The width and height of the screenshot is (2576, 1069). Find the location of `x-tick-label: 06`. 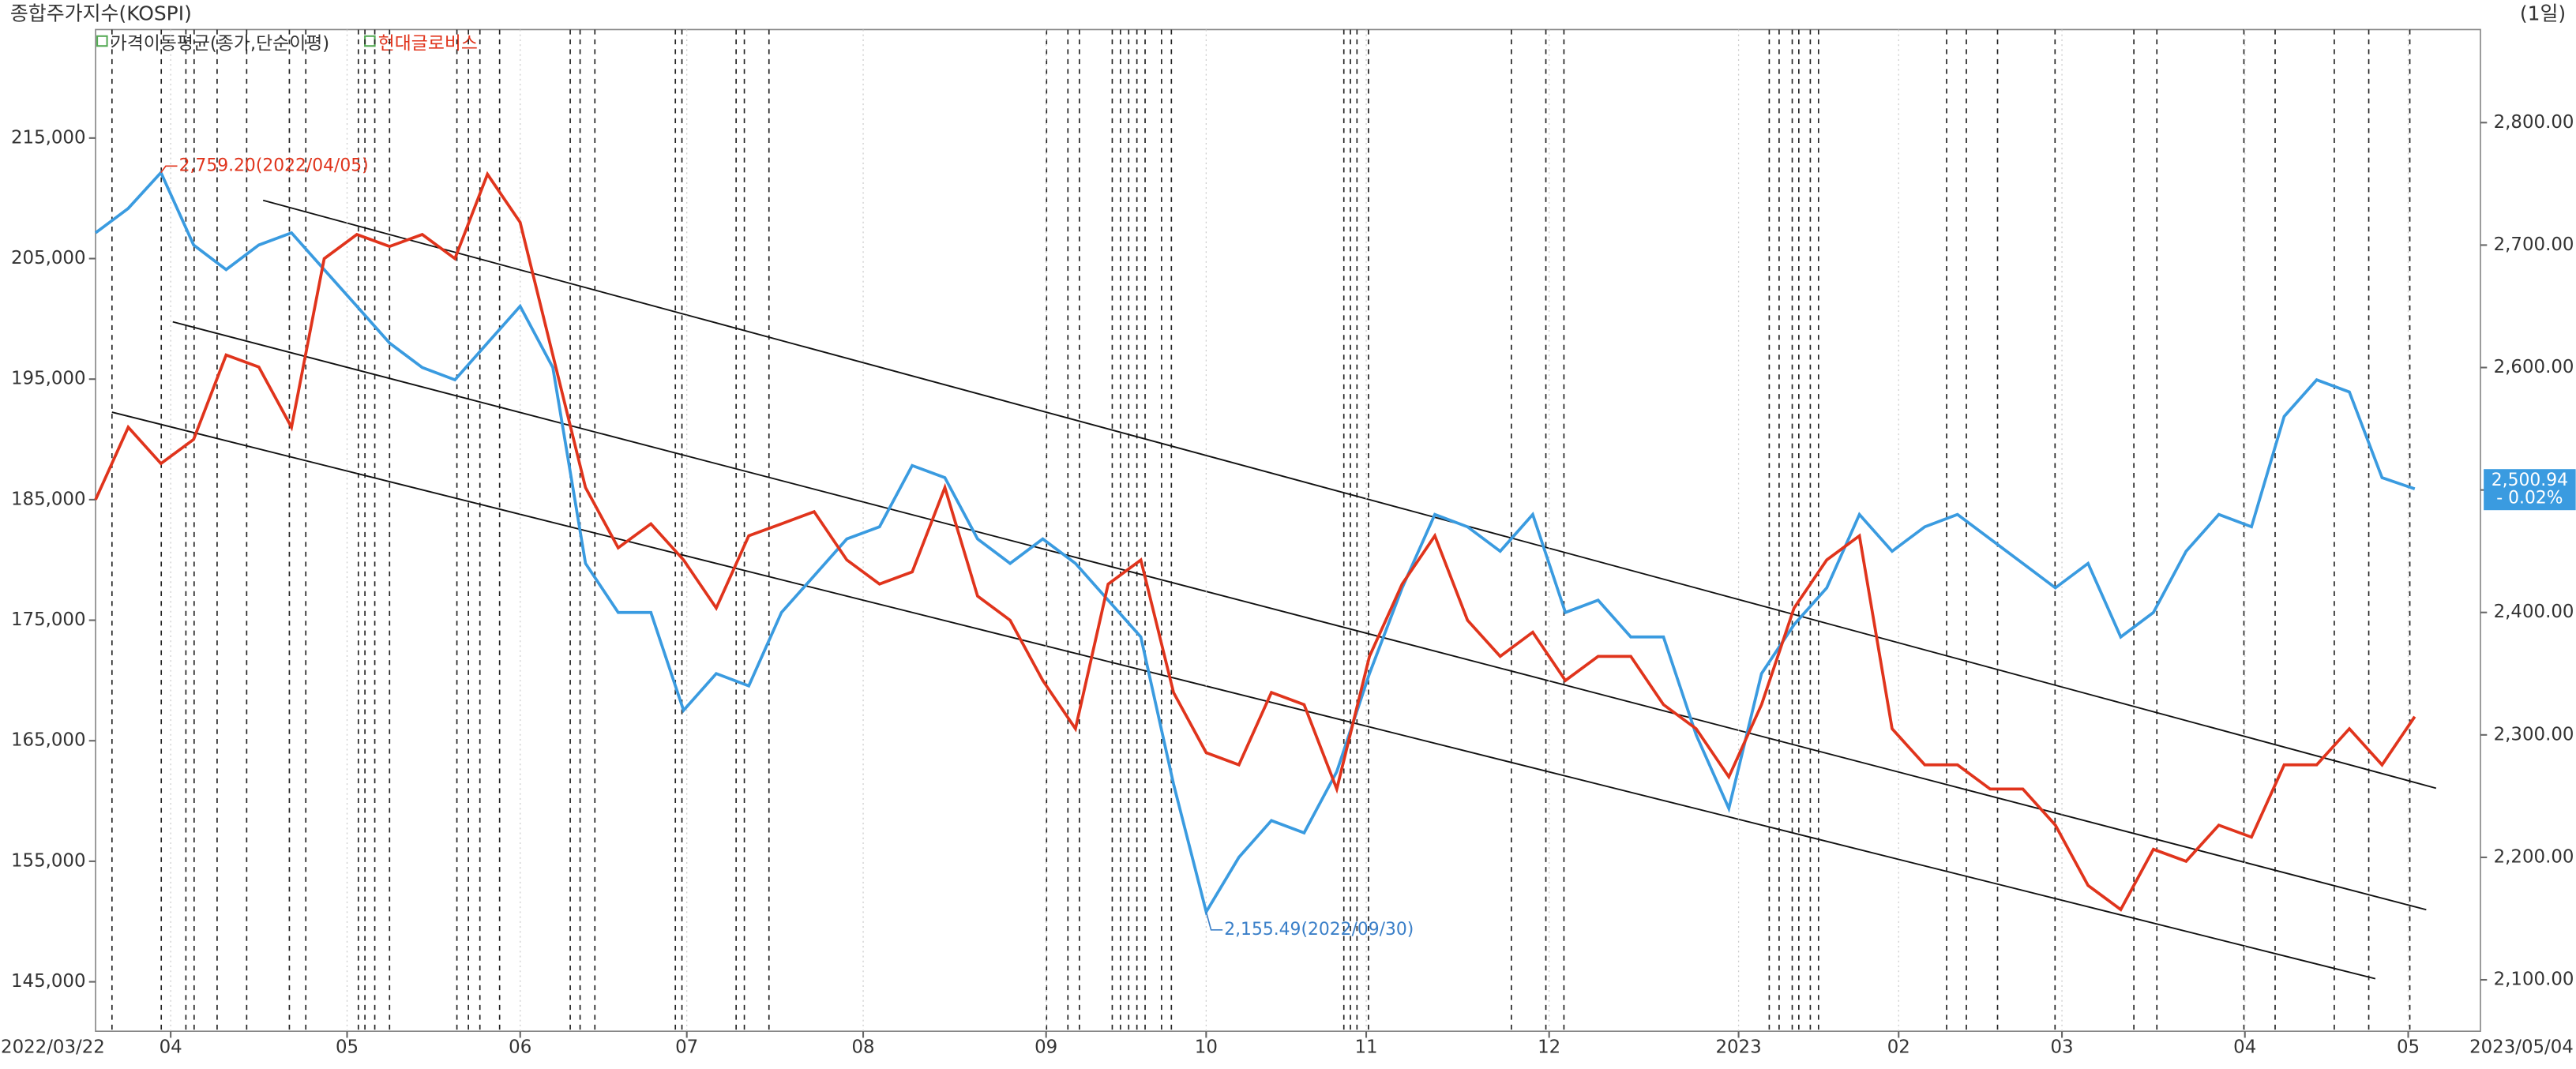

x-tick-label: 06 is located at coordinates (520, 1047).